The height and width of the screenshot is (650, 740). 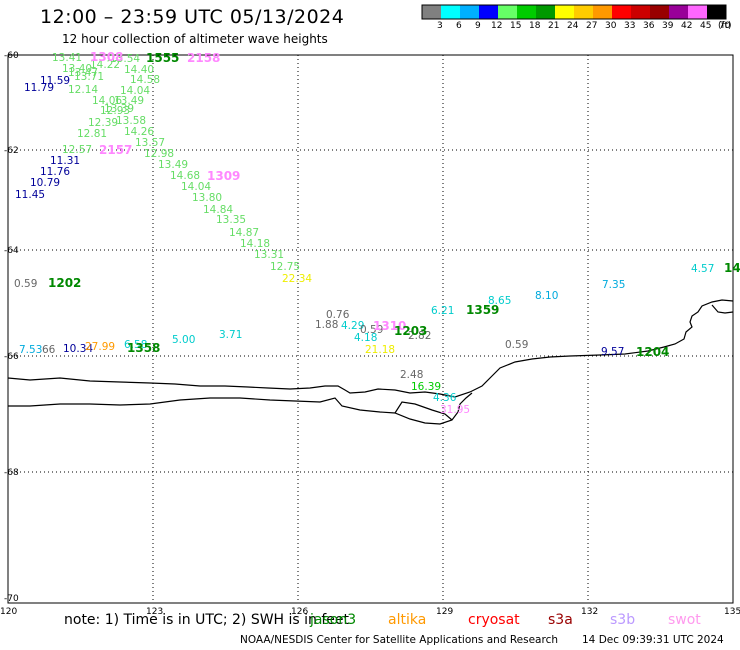 I want to click on wave-height-label: 13.49, so click(x=129, y=101).